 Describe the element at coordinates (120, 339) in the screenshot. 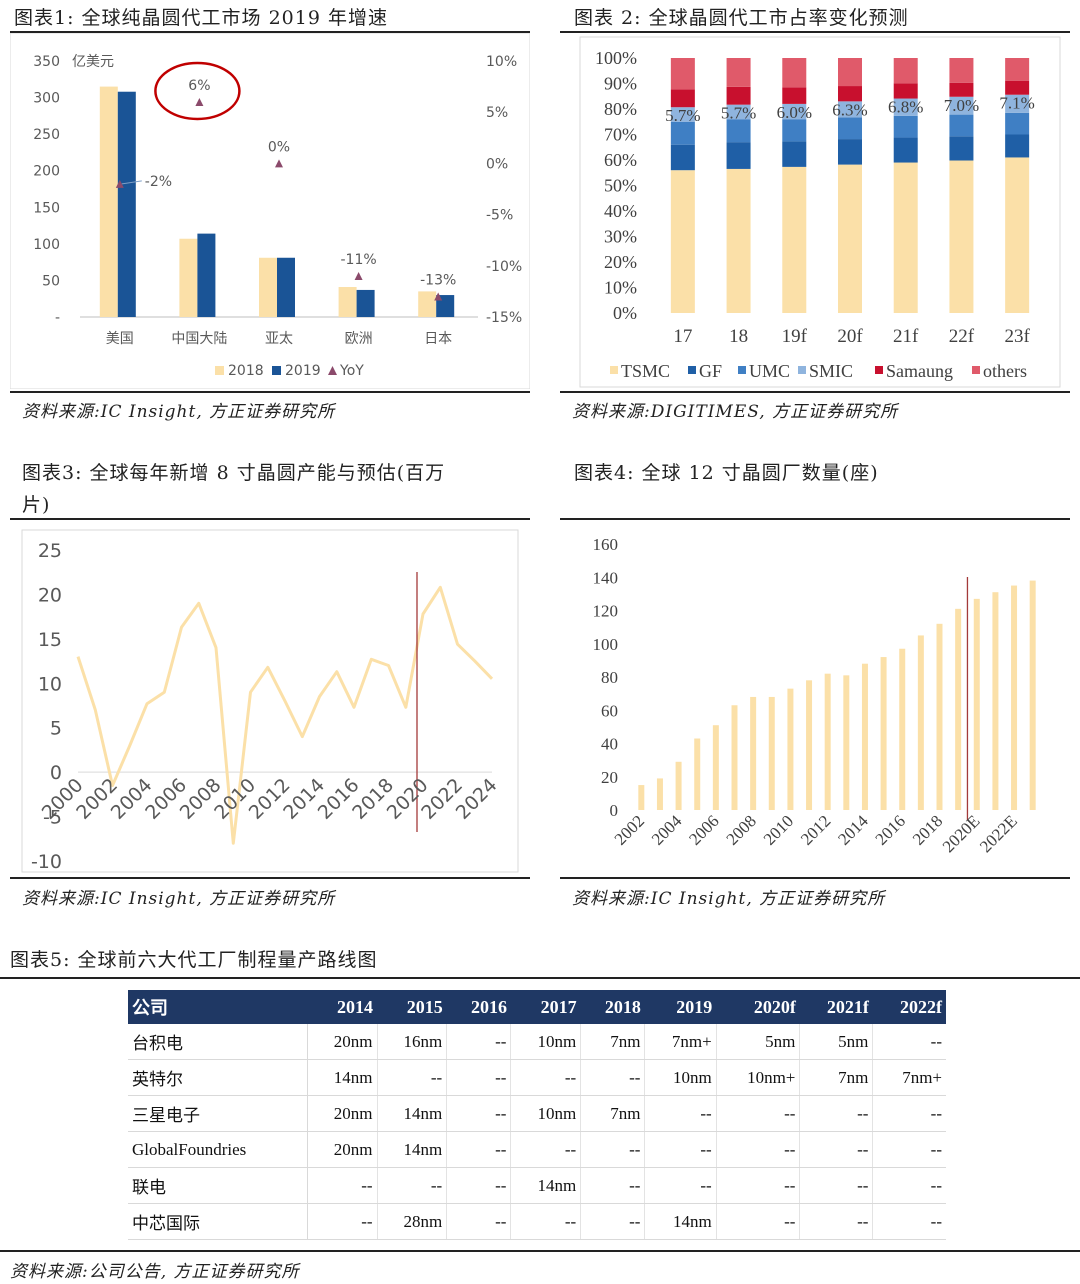

I see `fig1-x-tick-label: 美国` at that location.